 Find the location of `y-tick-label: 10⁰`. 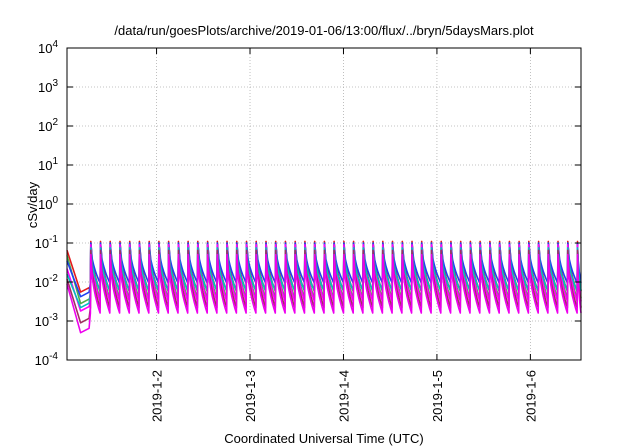

y-tick-label: 10⁰ is located at coordinates (48, 203).